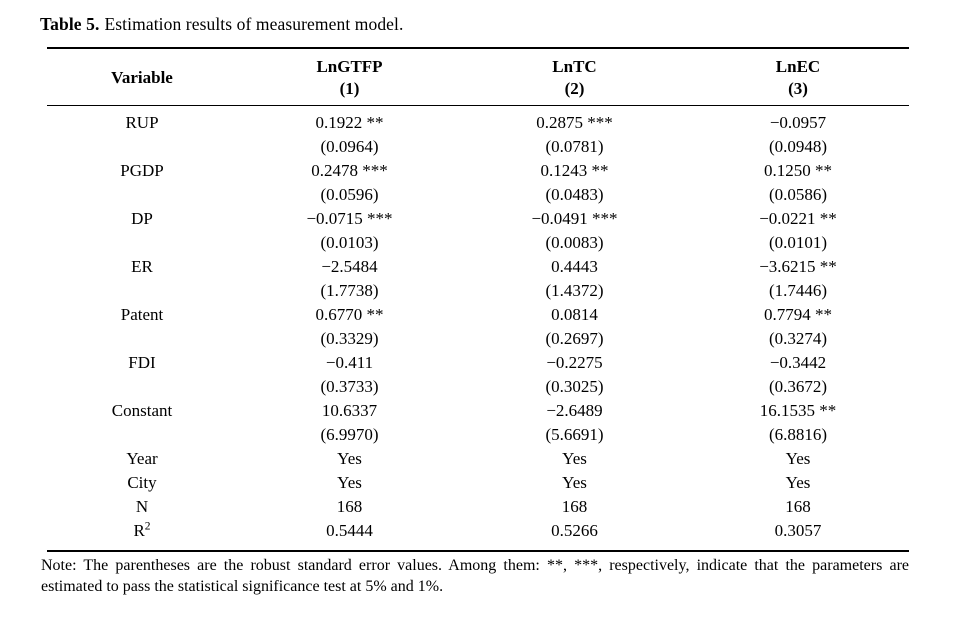 This screenshot has height=634, width=958. Describe the element at coordinates (574, 122) in the screenshot. I see `table-cell: 0.2875 ***` at that location.